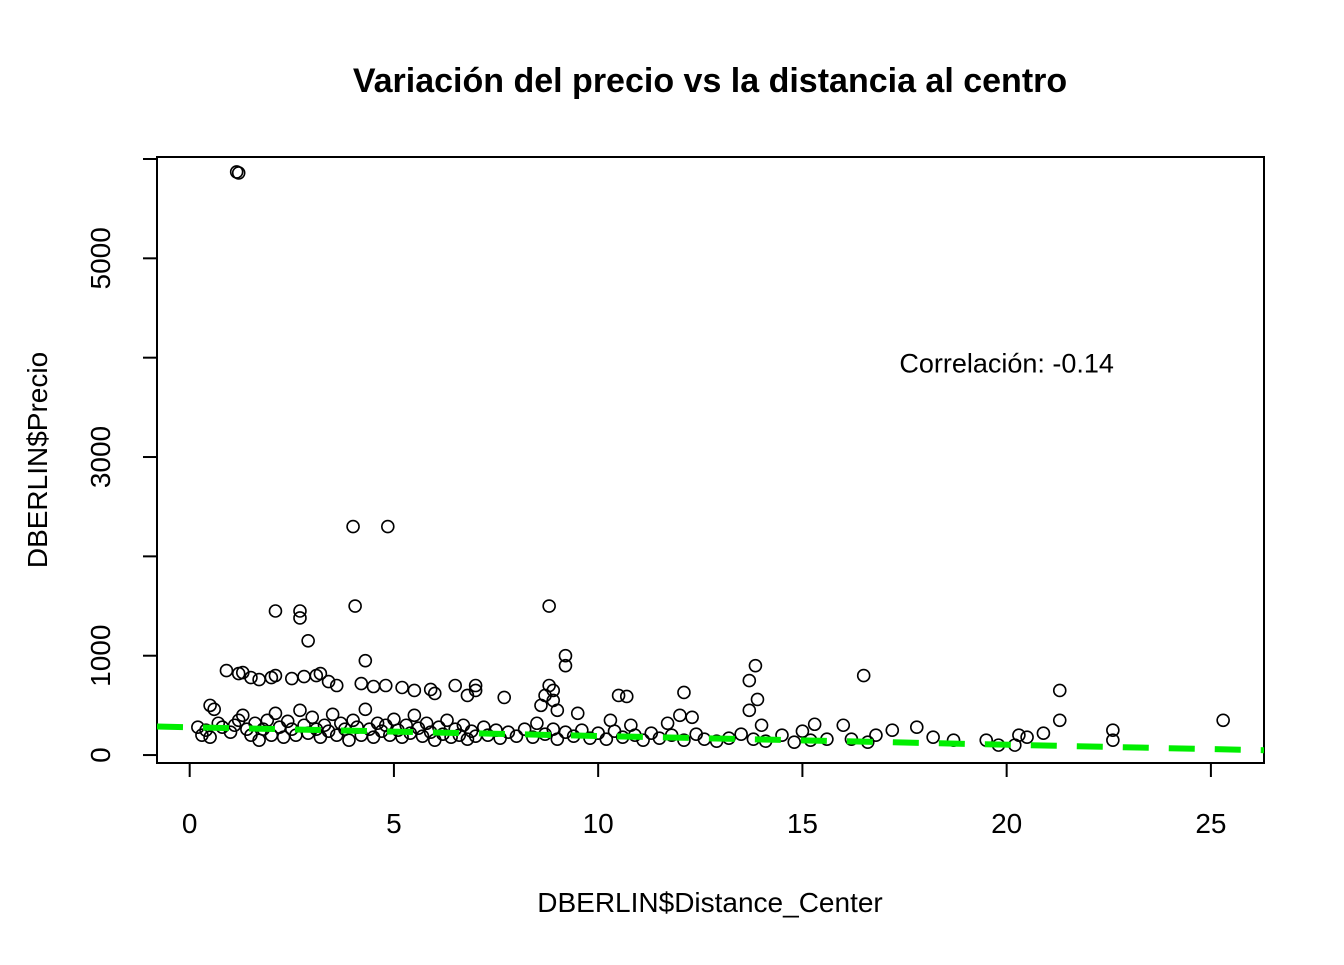  What do you see at coordinates (121, 460) in the screenshot?
I see `y-axis: 0 1000 3000 5000` at bounding box center [121, 460].